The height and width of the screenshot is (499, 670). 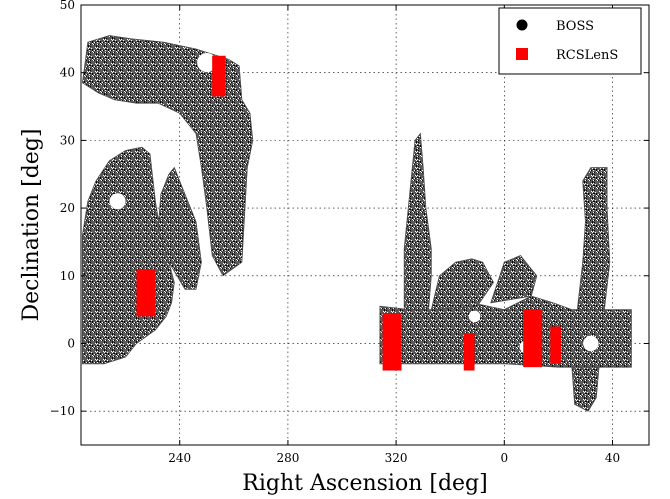 I want to click on legend: BOSS RCSLenS, so click(x=570, y=41).